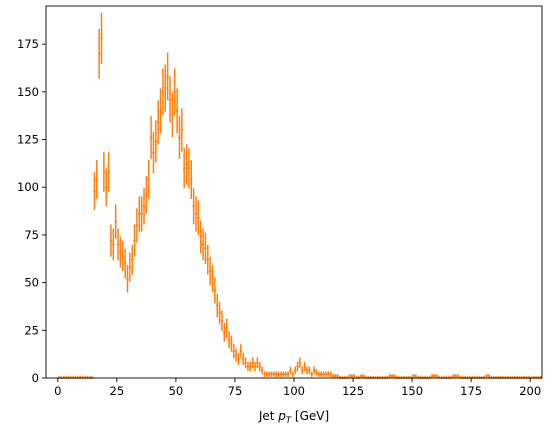 The image size is (552, 436). What do you see at coordinates (35, 378) in the screenshot?
I see `y-tick-label: 0` at bounding box center [35, 378].